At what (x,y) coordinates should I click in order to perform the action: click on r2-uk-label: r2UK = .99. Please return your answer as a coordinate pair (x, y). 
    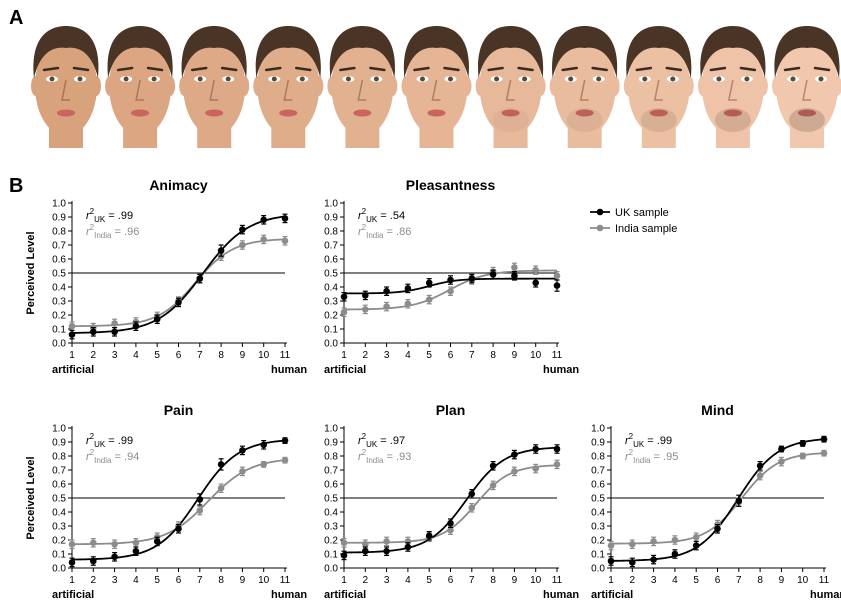
    Looking at the image, I should click on (648, 440).